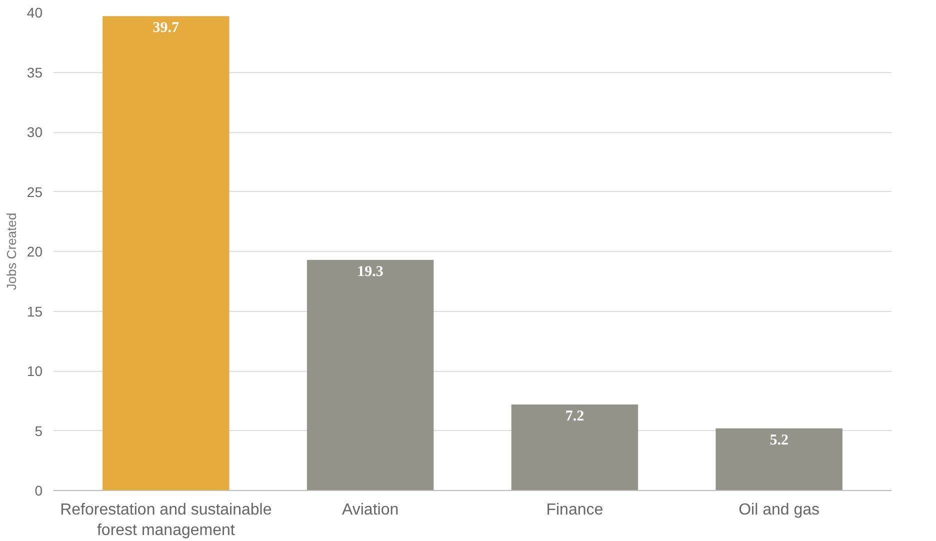  What do you see at coordinates (34, 72) in the screenshot?
I see `y-tick-label: 35` at bounding box center [34, 72].